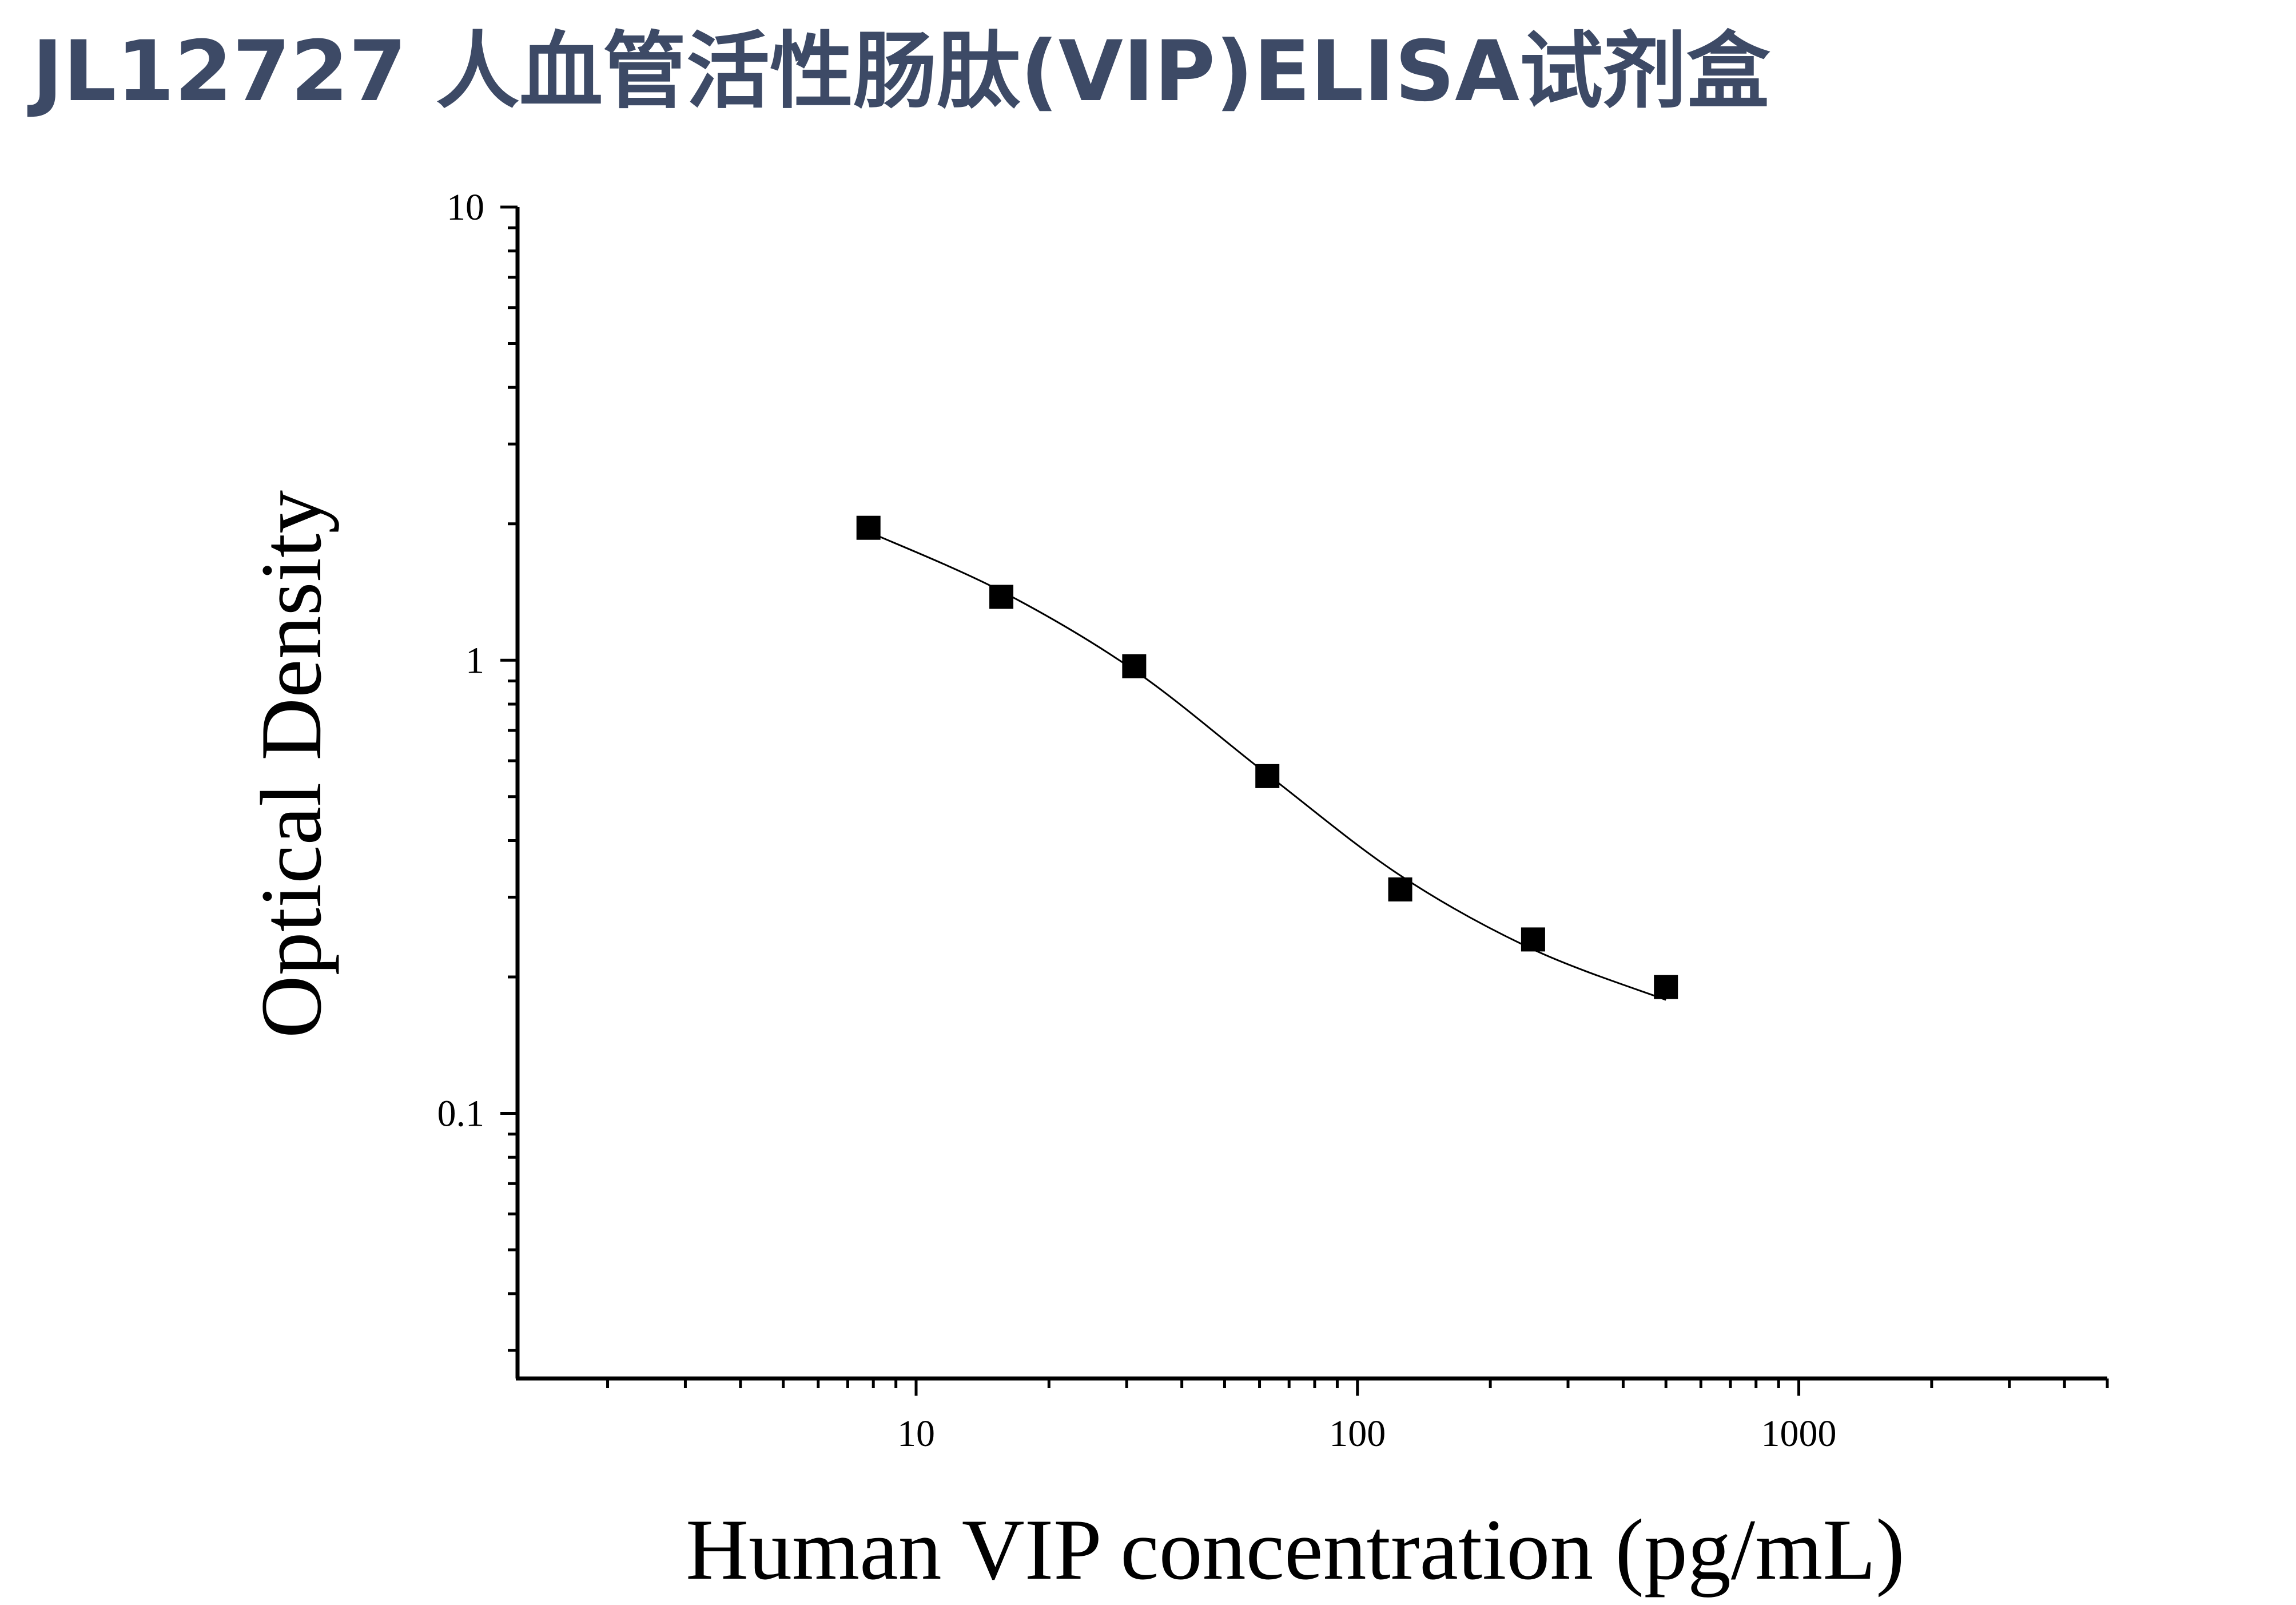 Image resolution: width=2296 pixels, height=1605 pixels. I want to click on x-tick-label: 10, so click(916, 1434).